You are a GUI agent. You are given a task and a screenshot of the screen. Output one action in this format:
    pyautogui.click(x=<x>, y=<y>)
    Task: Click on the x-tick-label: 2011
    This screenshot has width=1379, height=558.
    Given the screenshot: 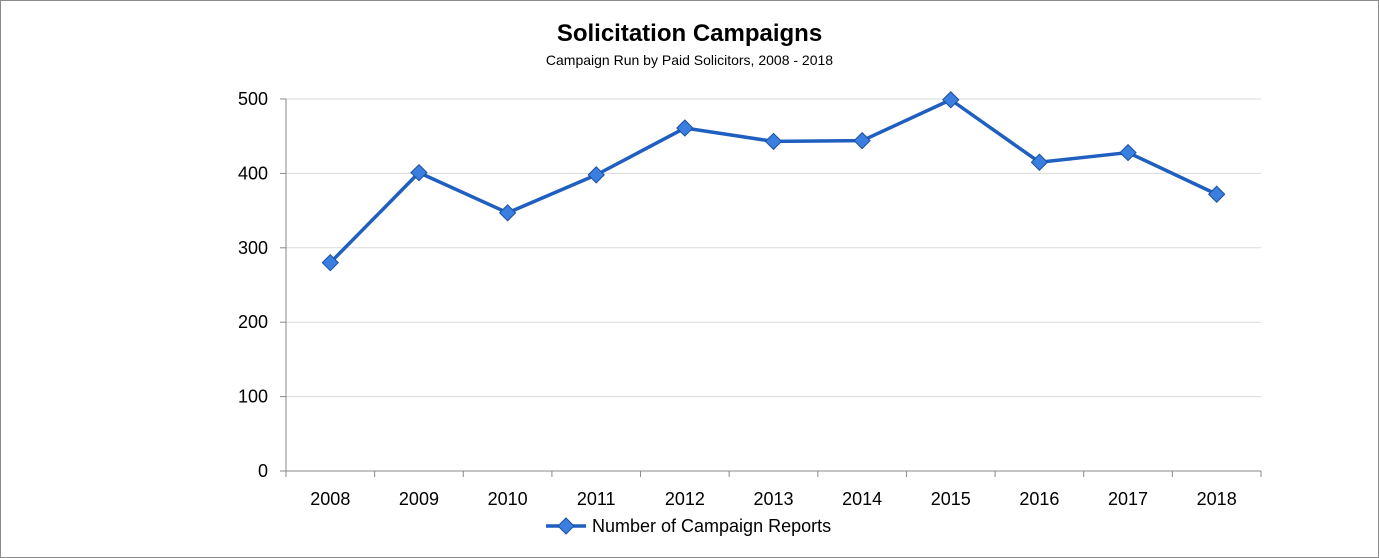 What is the action you would take?
    pyautogui.click(x=596, y=499)
    